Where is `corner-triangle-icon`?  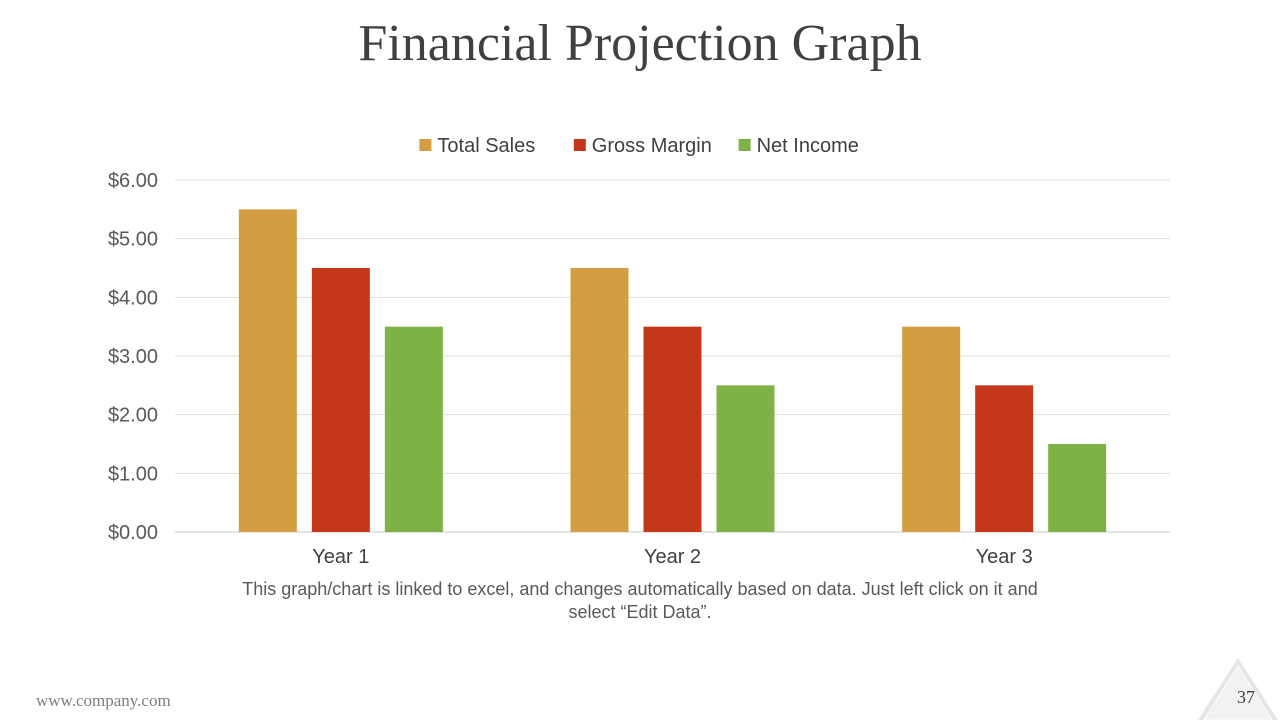 corner-triangle-icon is located at coordinates (1238, 689).